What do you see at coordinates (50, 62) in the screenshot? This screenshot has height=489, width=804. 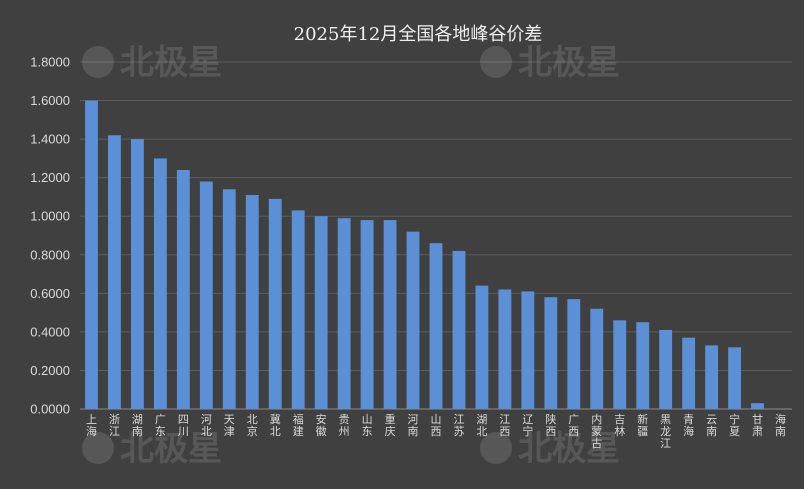 I see `y-tick-label: 1.8000` at bounding box center [50, 62].